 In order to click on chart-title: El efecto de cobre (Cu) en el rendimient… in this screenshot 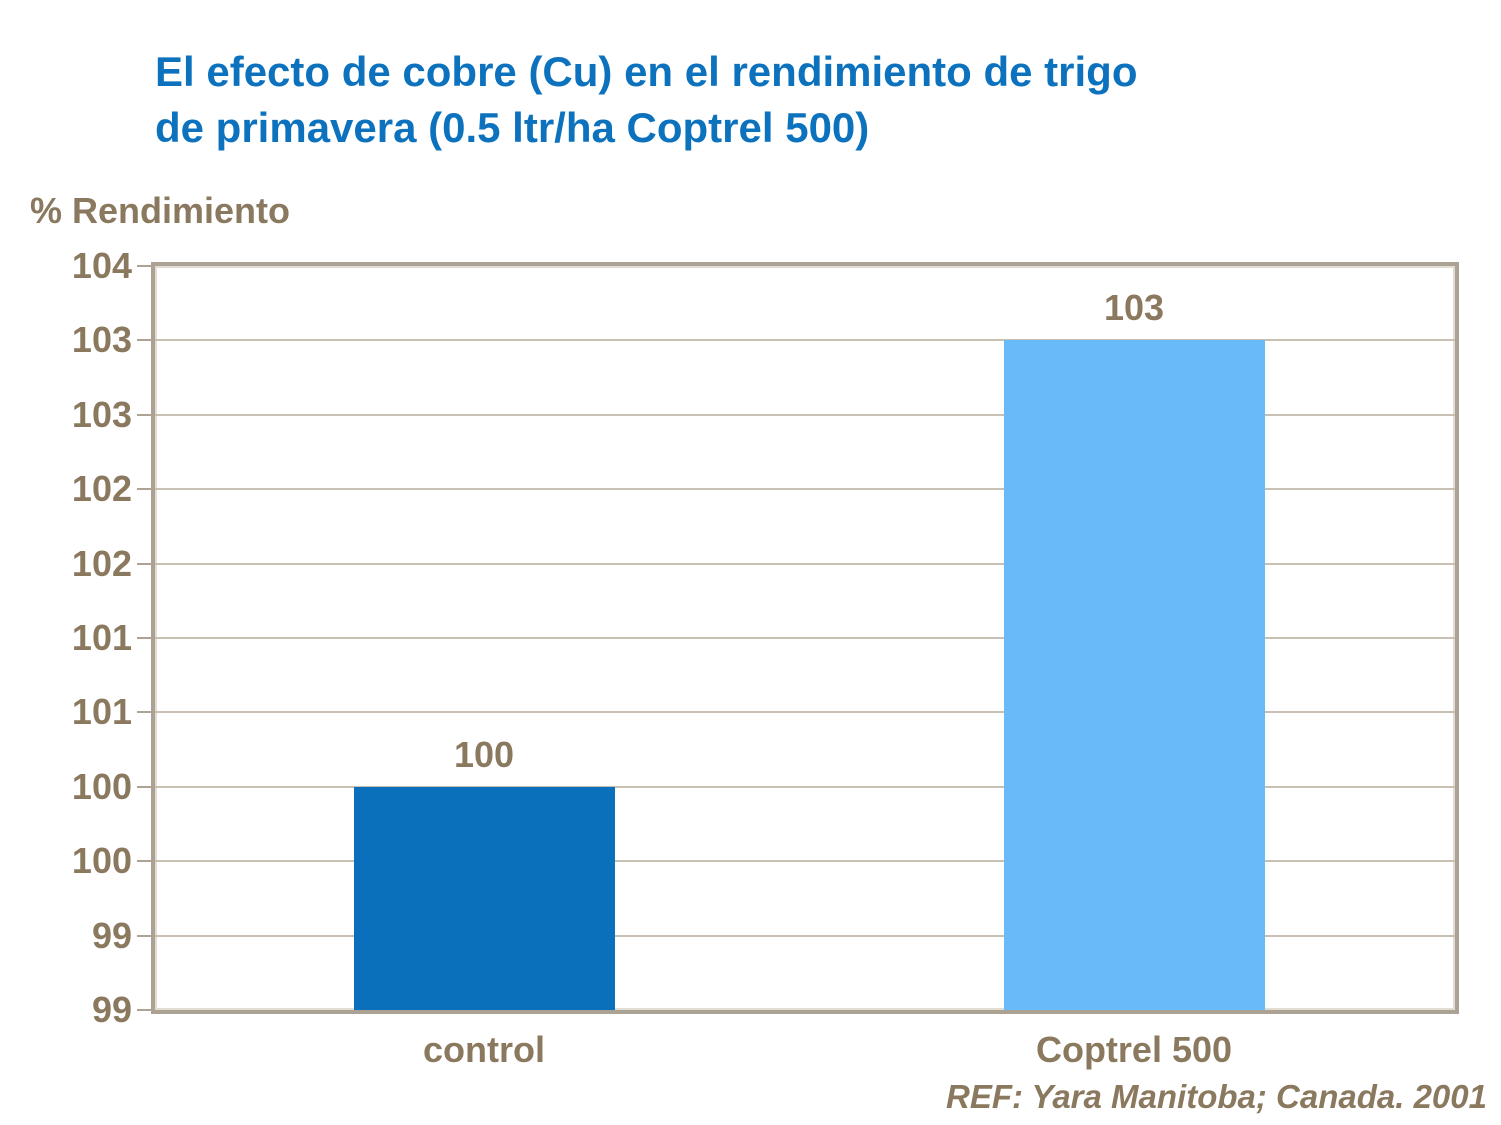, I will do `click(790, 100)`.